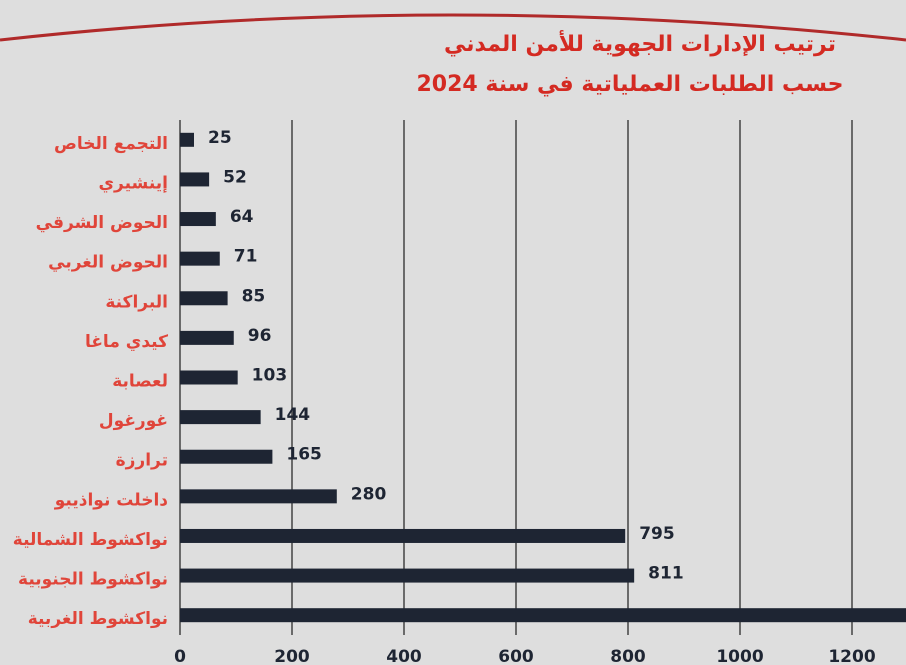 This screenshot has height=665, width=906. What do you see at coordinates (404, 656) in the screenshot?
I see `x-tick-label: 400` at bounding box center [404, 656].